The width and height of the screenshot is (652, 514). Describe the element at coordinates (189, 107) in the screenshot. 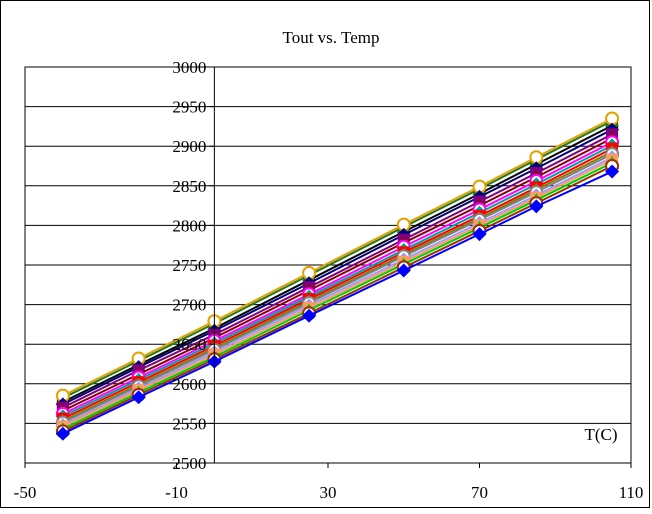

I see `y-tick-label: 2950` at that location.